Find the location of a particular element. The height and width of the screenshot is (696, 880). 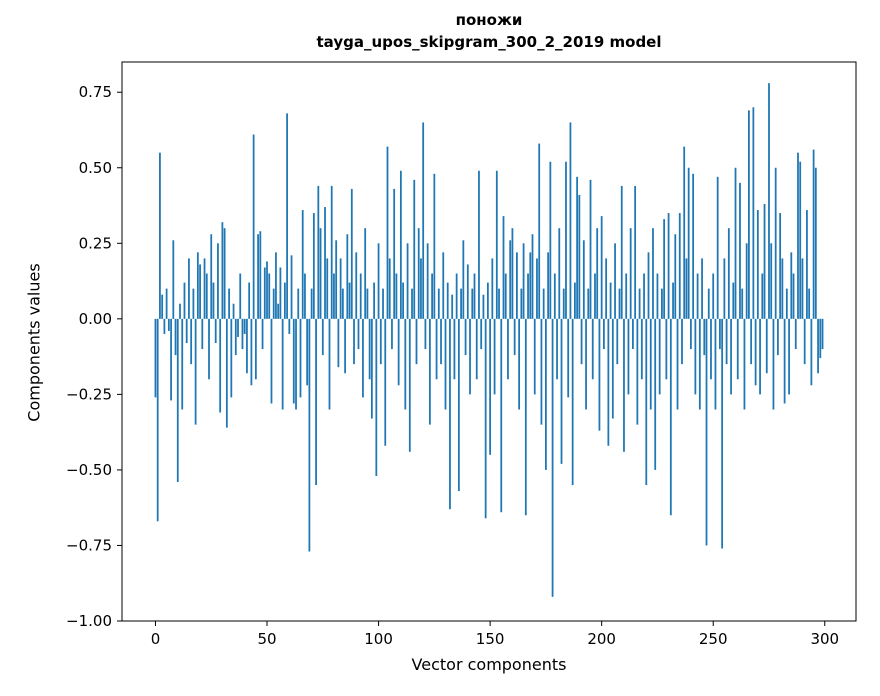

y-tick-label: 0.50 is located at coordinates (95, 168).